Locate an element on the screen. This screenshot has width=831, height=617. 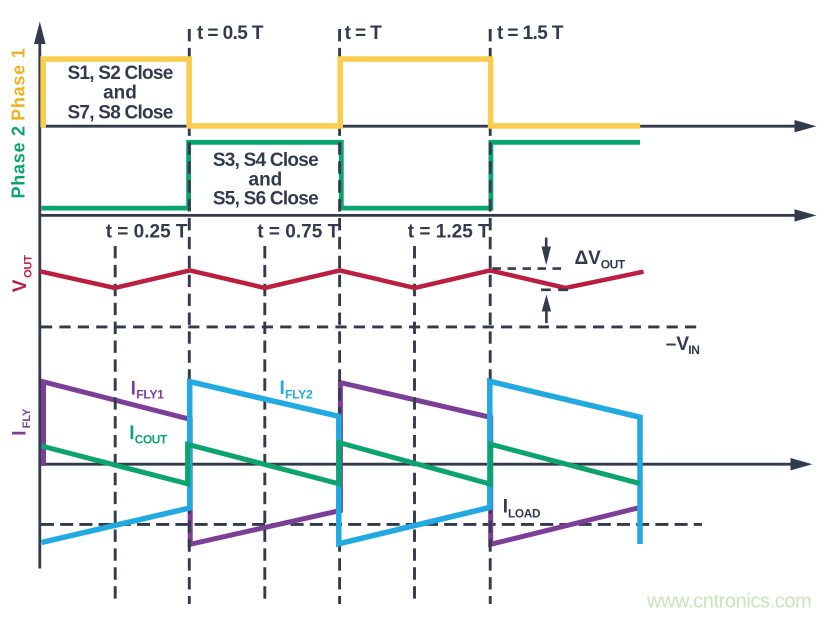
svg-text: S1, S2 Close is located at coordinates (119, 73).